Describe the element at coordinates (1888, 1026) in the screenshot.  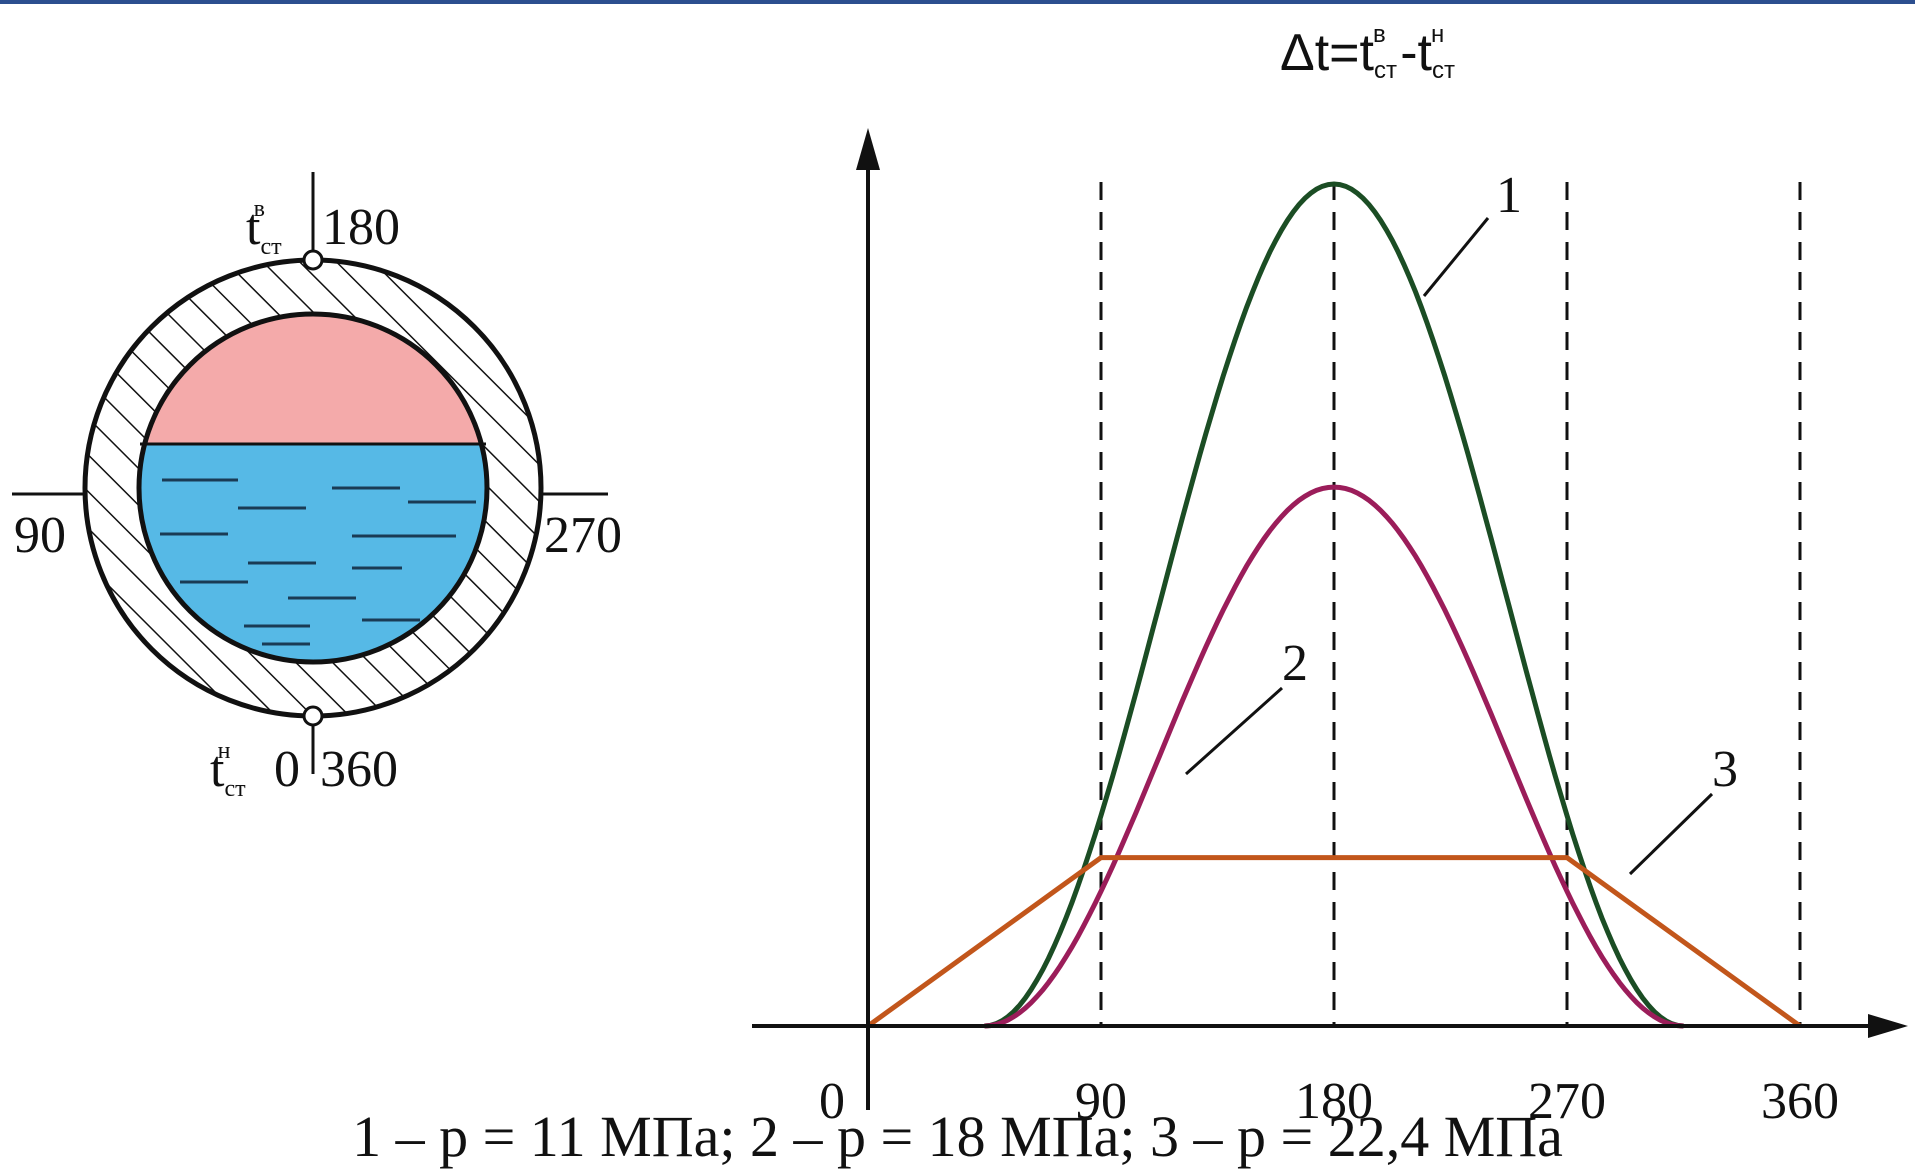
I see `x-axis-arrow` at that location.